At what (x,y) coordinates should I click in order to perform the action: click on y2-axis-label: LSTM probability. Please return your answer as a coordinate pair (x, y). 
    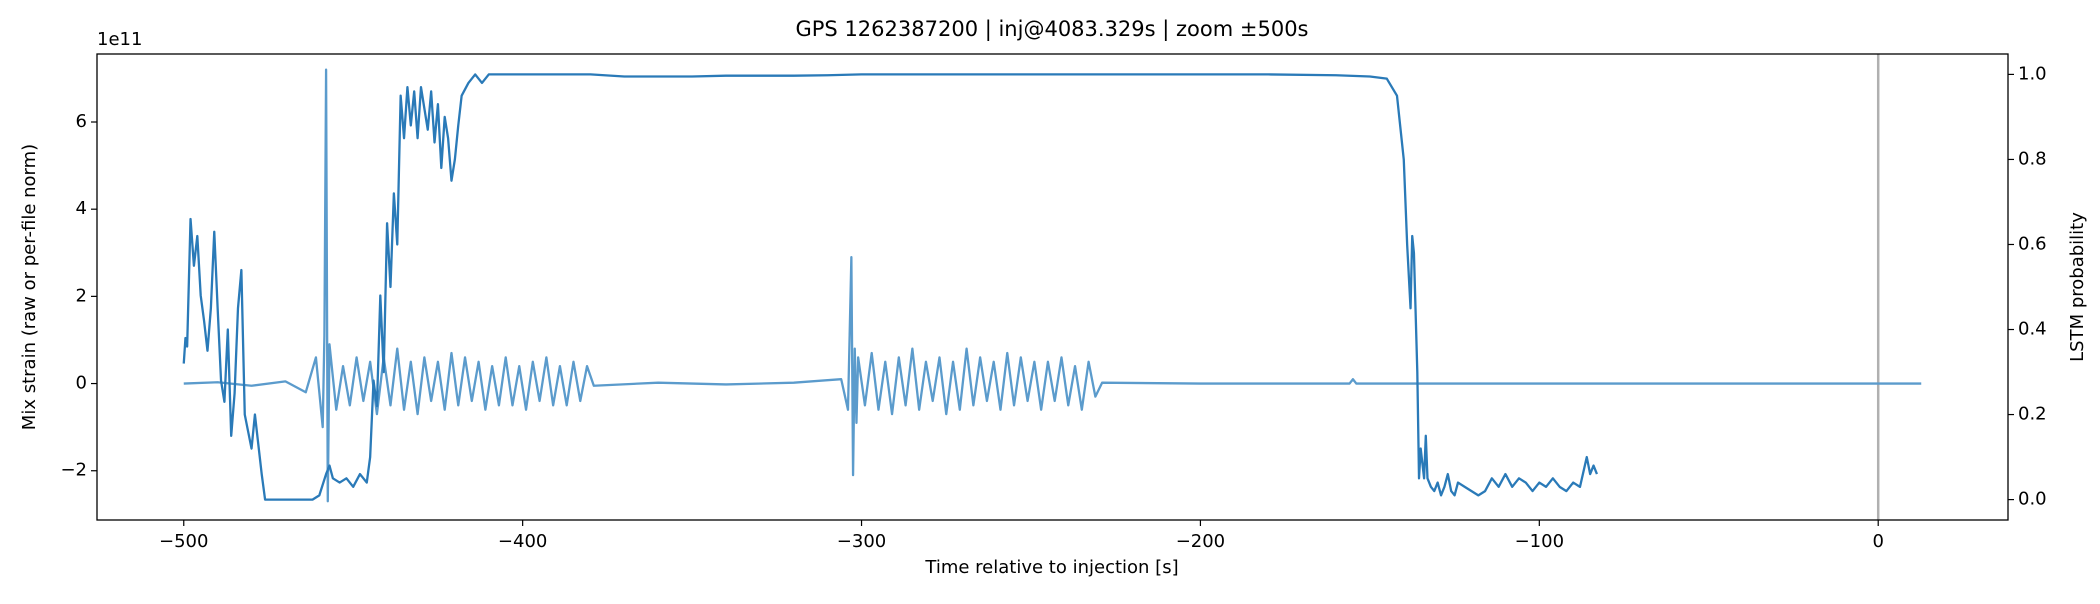
    Looking at the image, I should click on (2077, 287).